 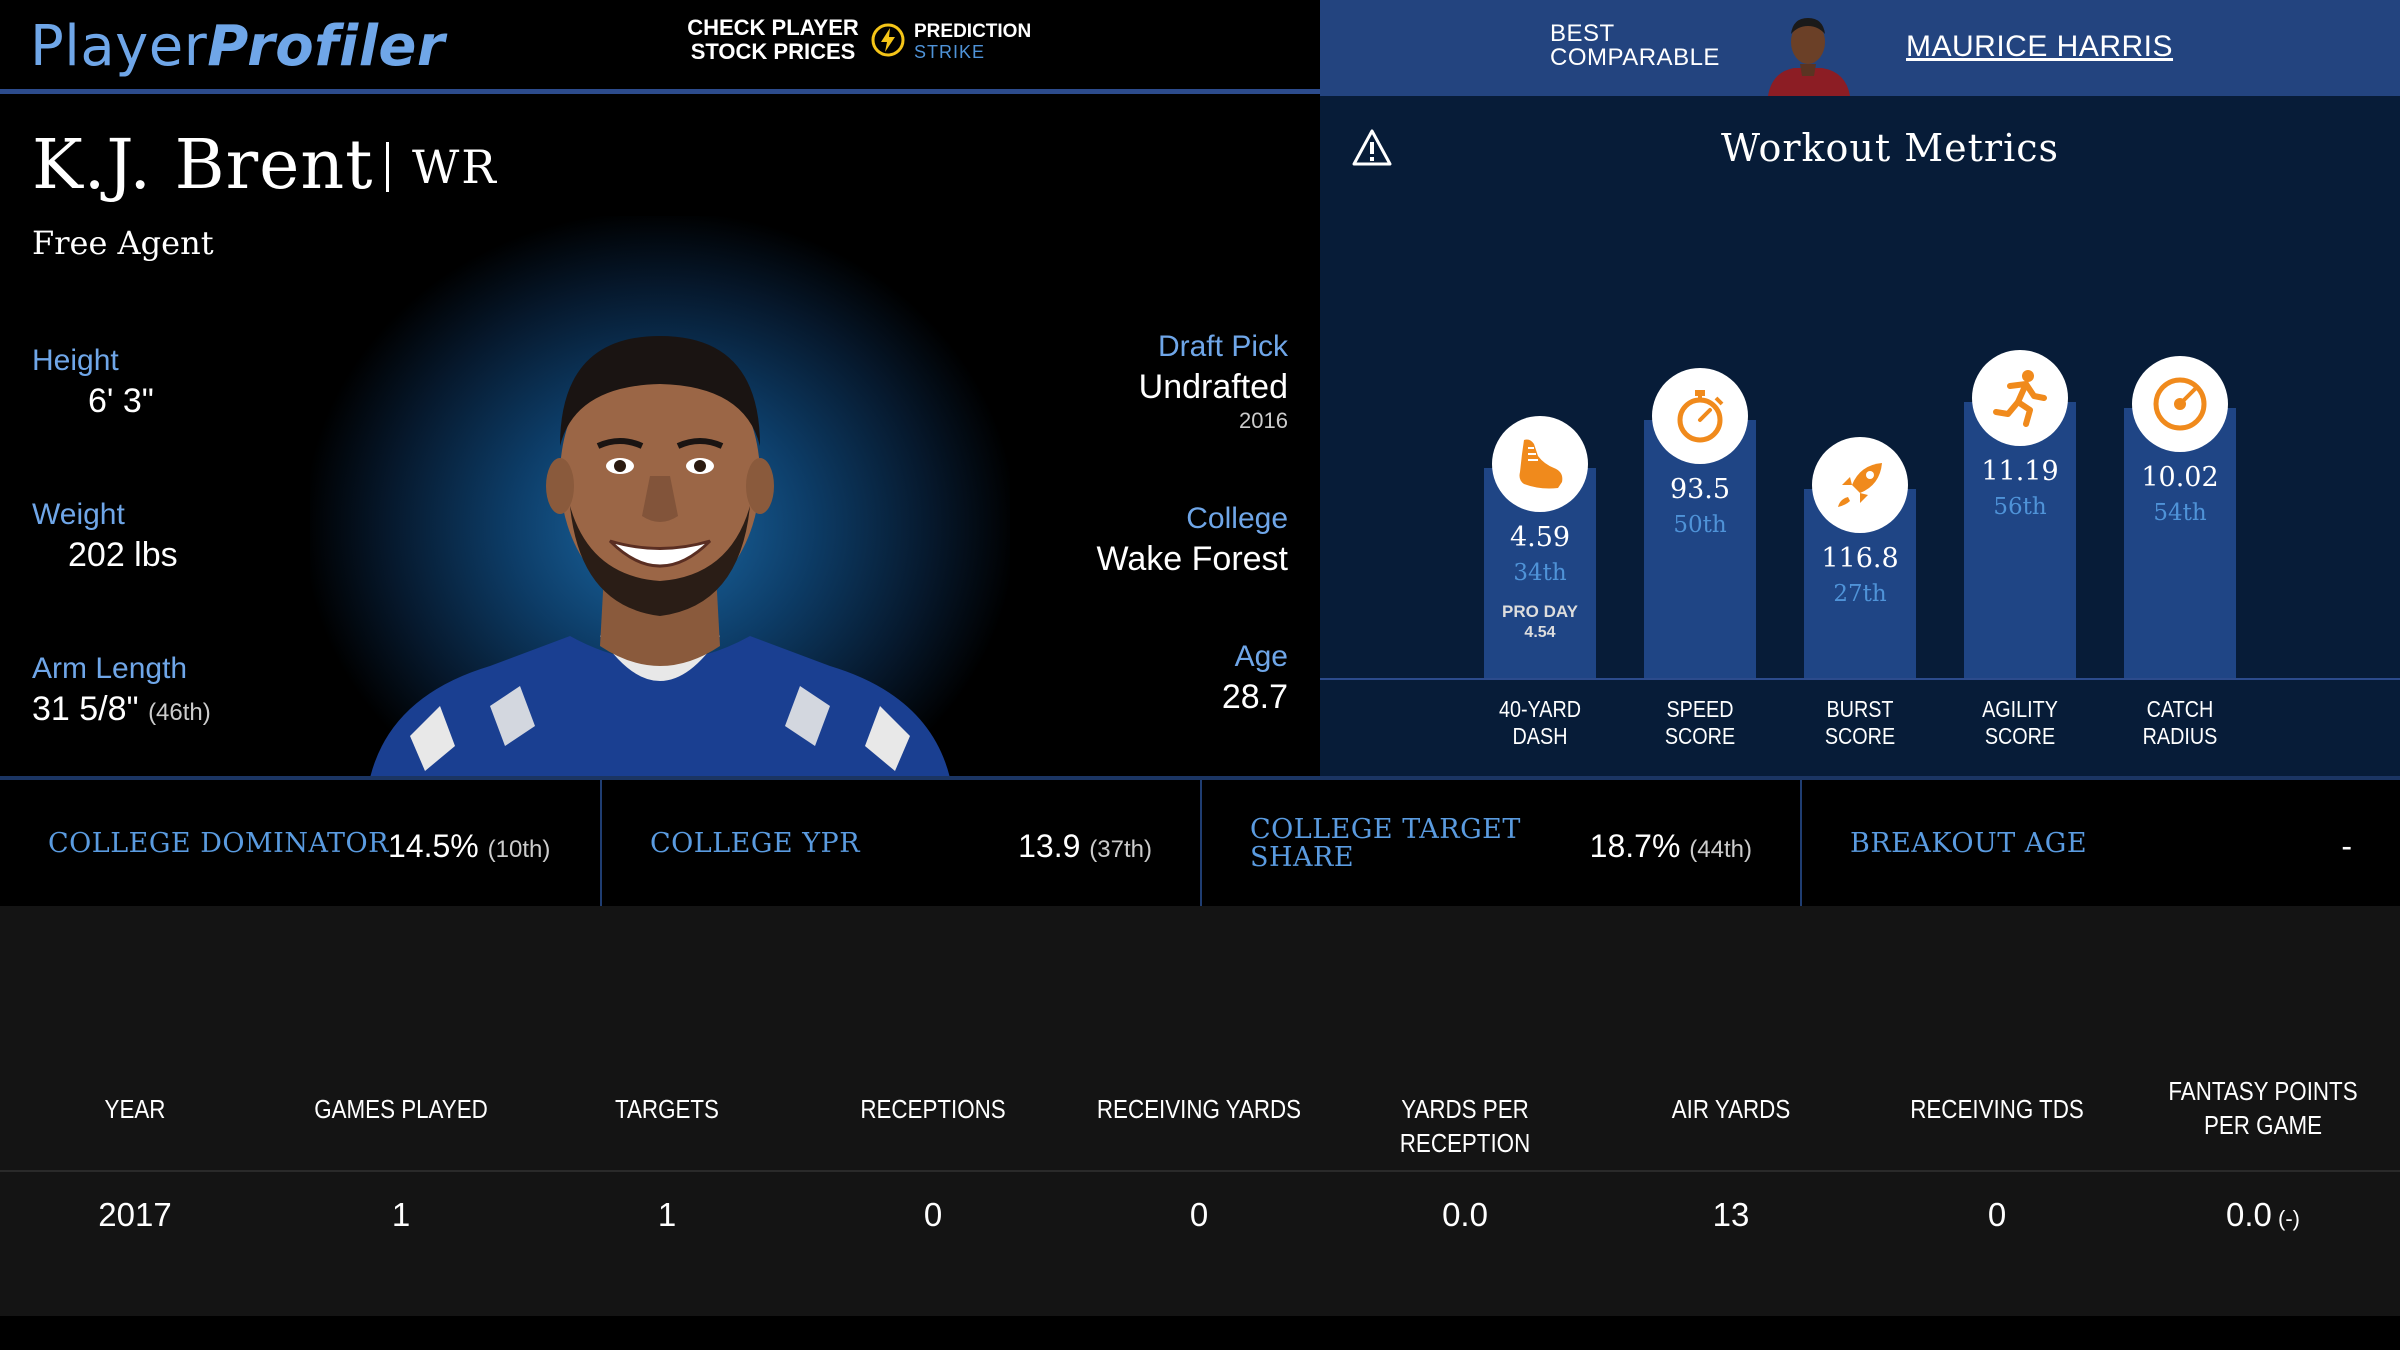 I want to click on metric-value: 4.59, so click(x=1540, y=537).